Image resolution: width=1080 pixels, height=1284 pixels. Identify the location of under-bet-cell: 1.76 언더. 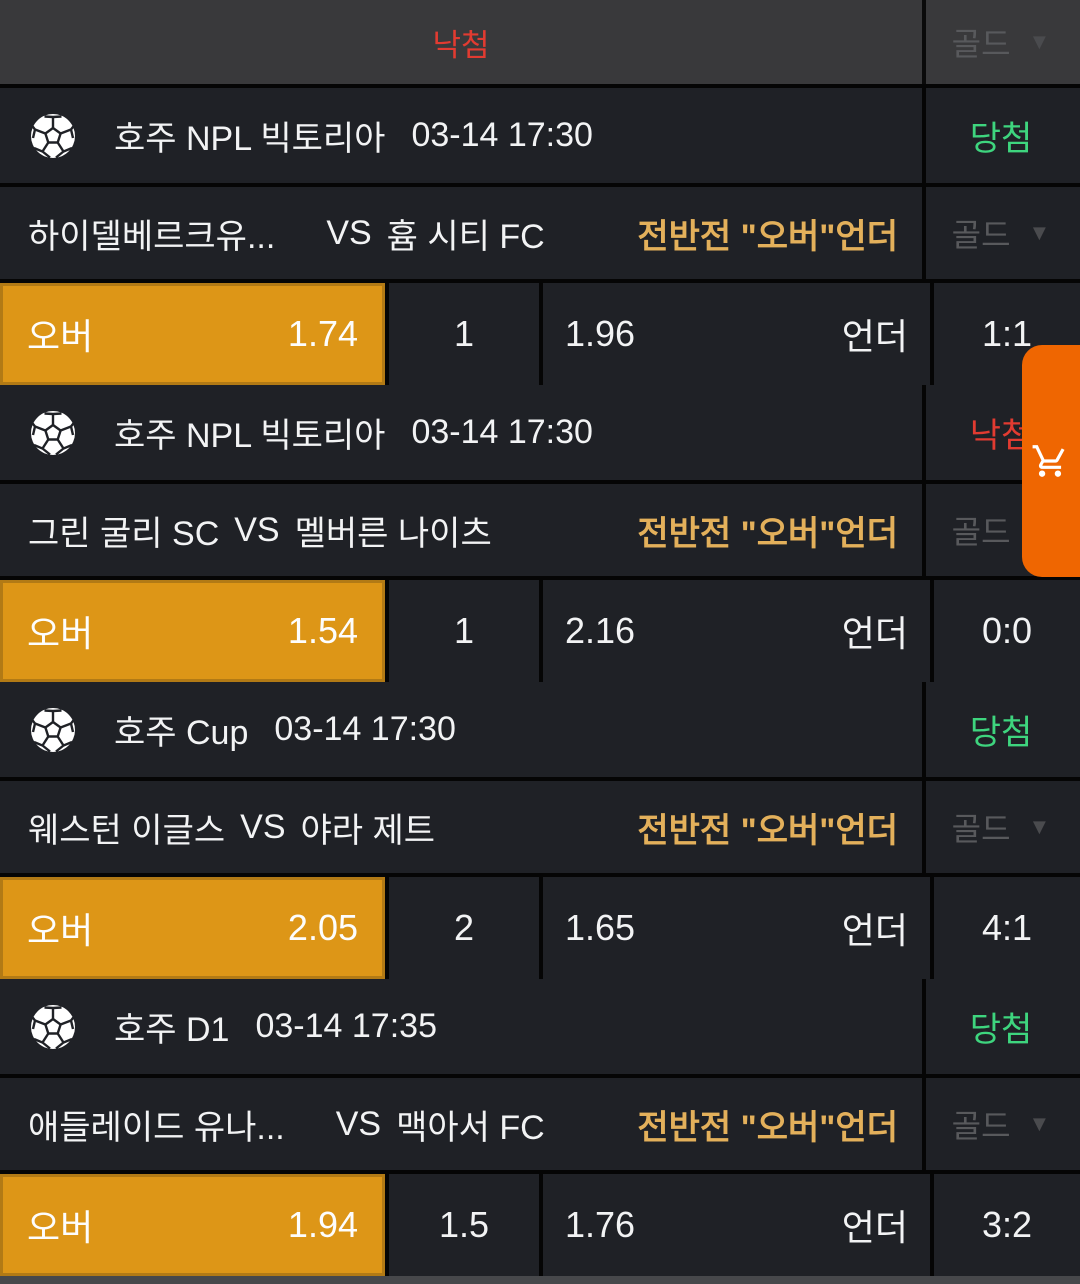
(736, 1225).